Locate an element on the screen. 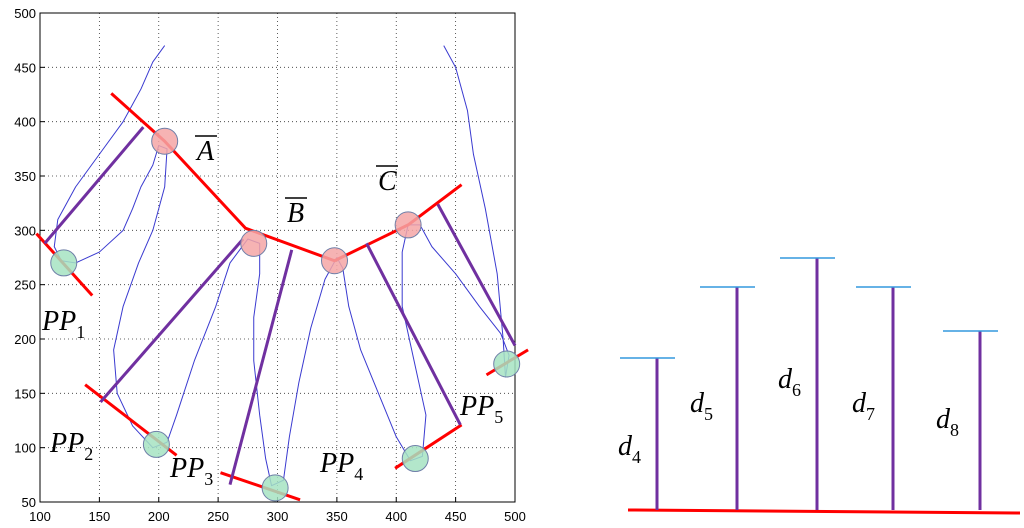 This screenshot has height=528, width=1024. annotation: PP5 is located at coordinates (481, 409).